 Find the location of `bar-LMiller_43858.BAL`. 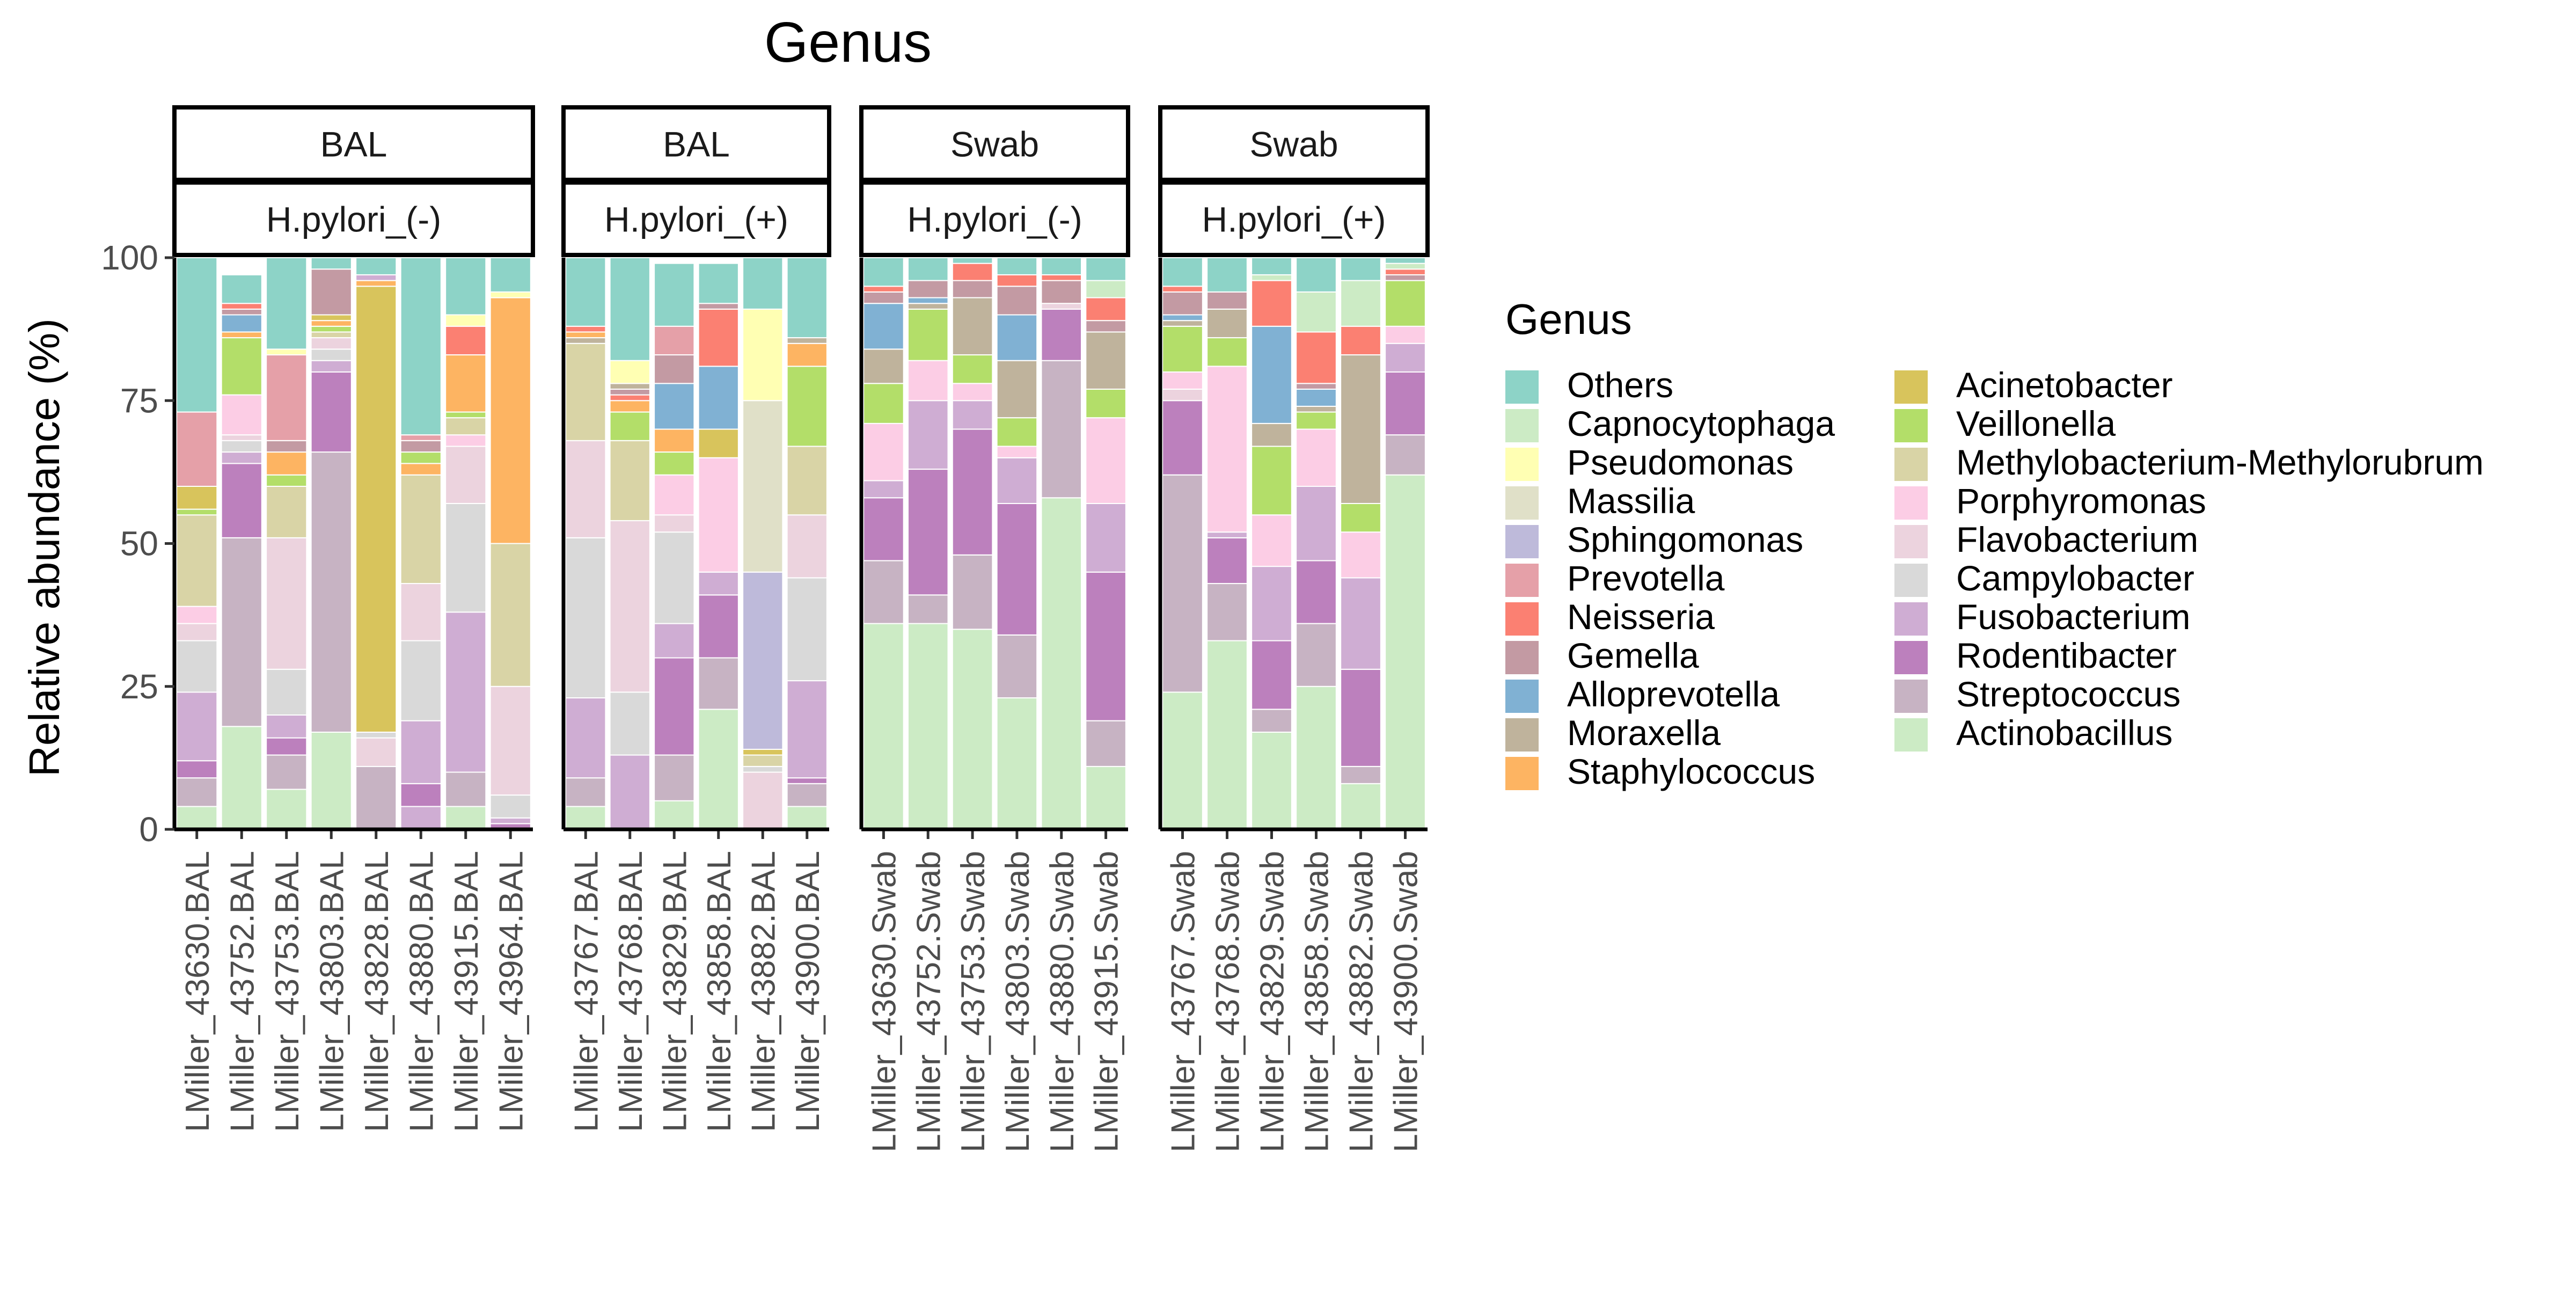

bar-LMiller_43858.BAL is located at coordinates (718, 546).